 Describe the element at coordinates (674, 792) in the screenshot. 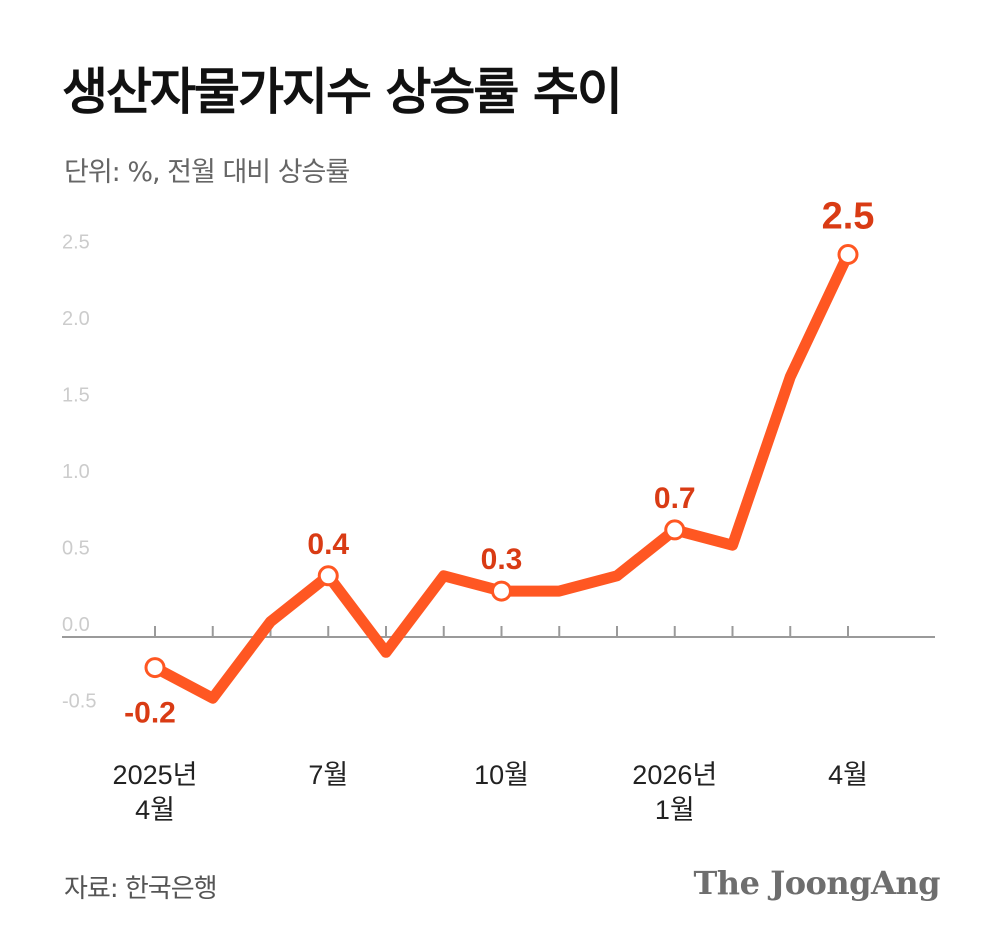

I see `x-tick-label: 2026년 1월` at that location.